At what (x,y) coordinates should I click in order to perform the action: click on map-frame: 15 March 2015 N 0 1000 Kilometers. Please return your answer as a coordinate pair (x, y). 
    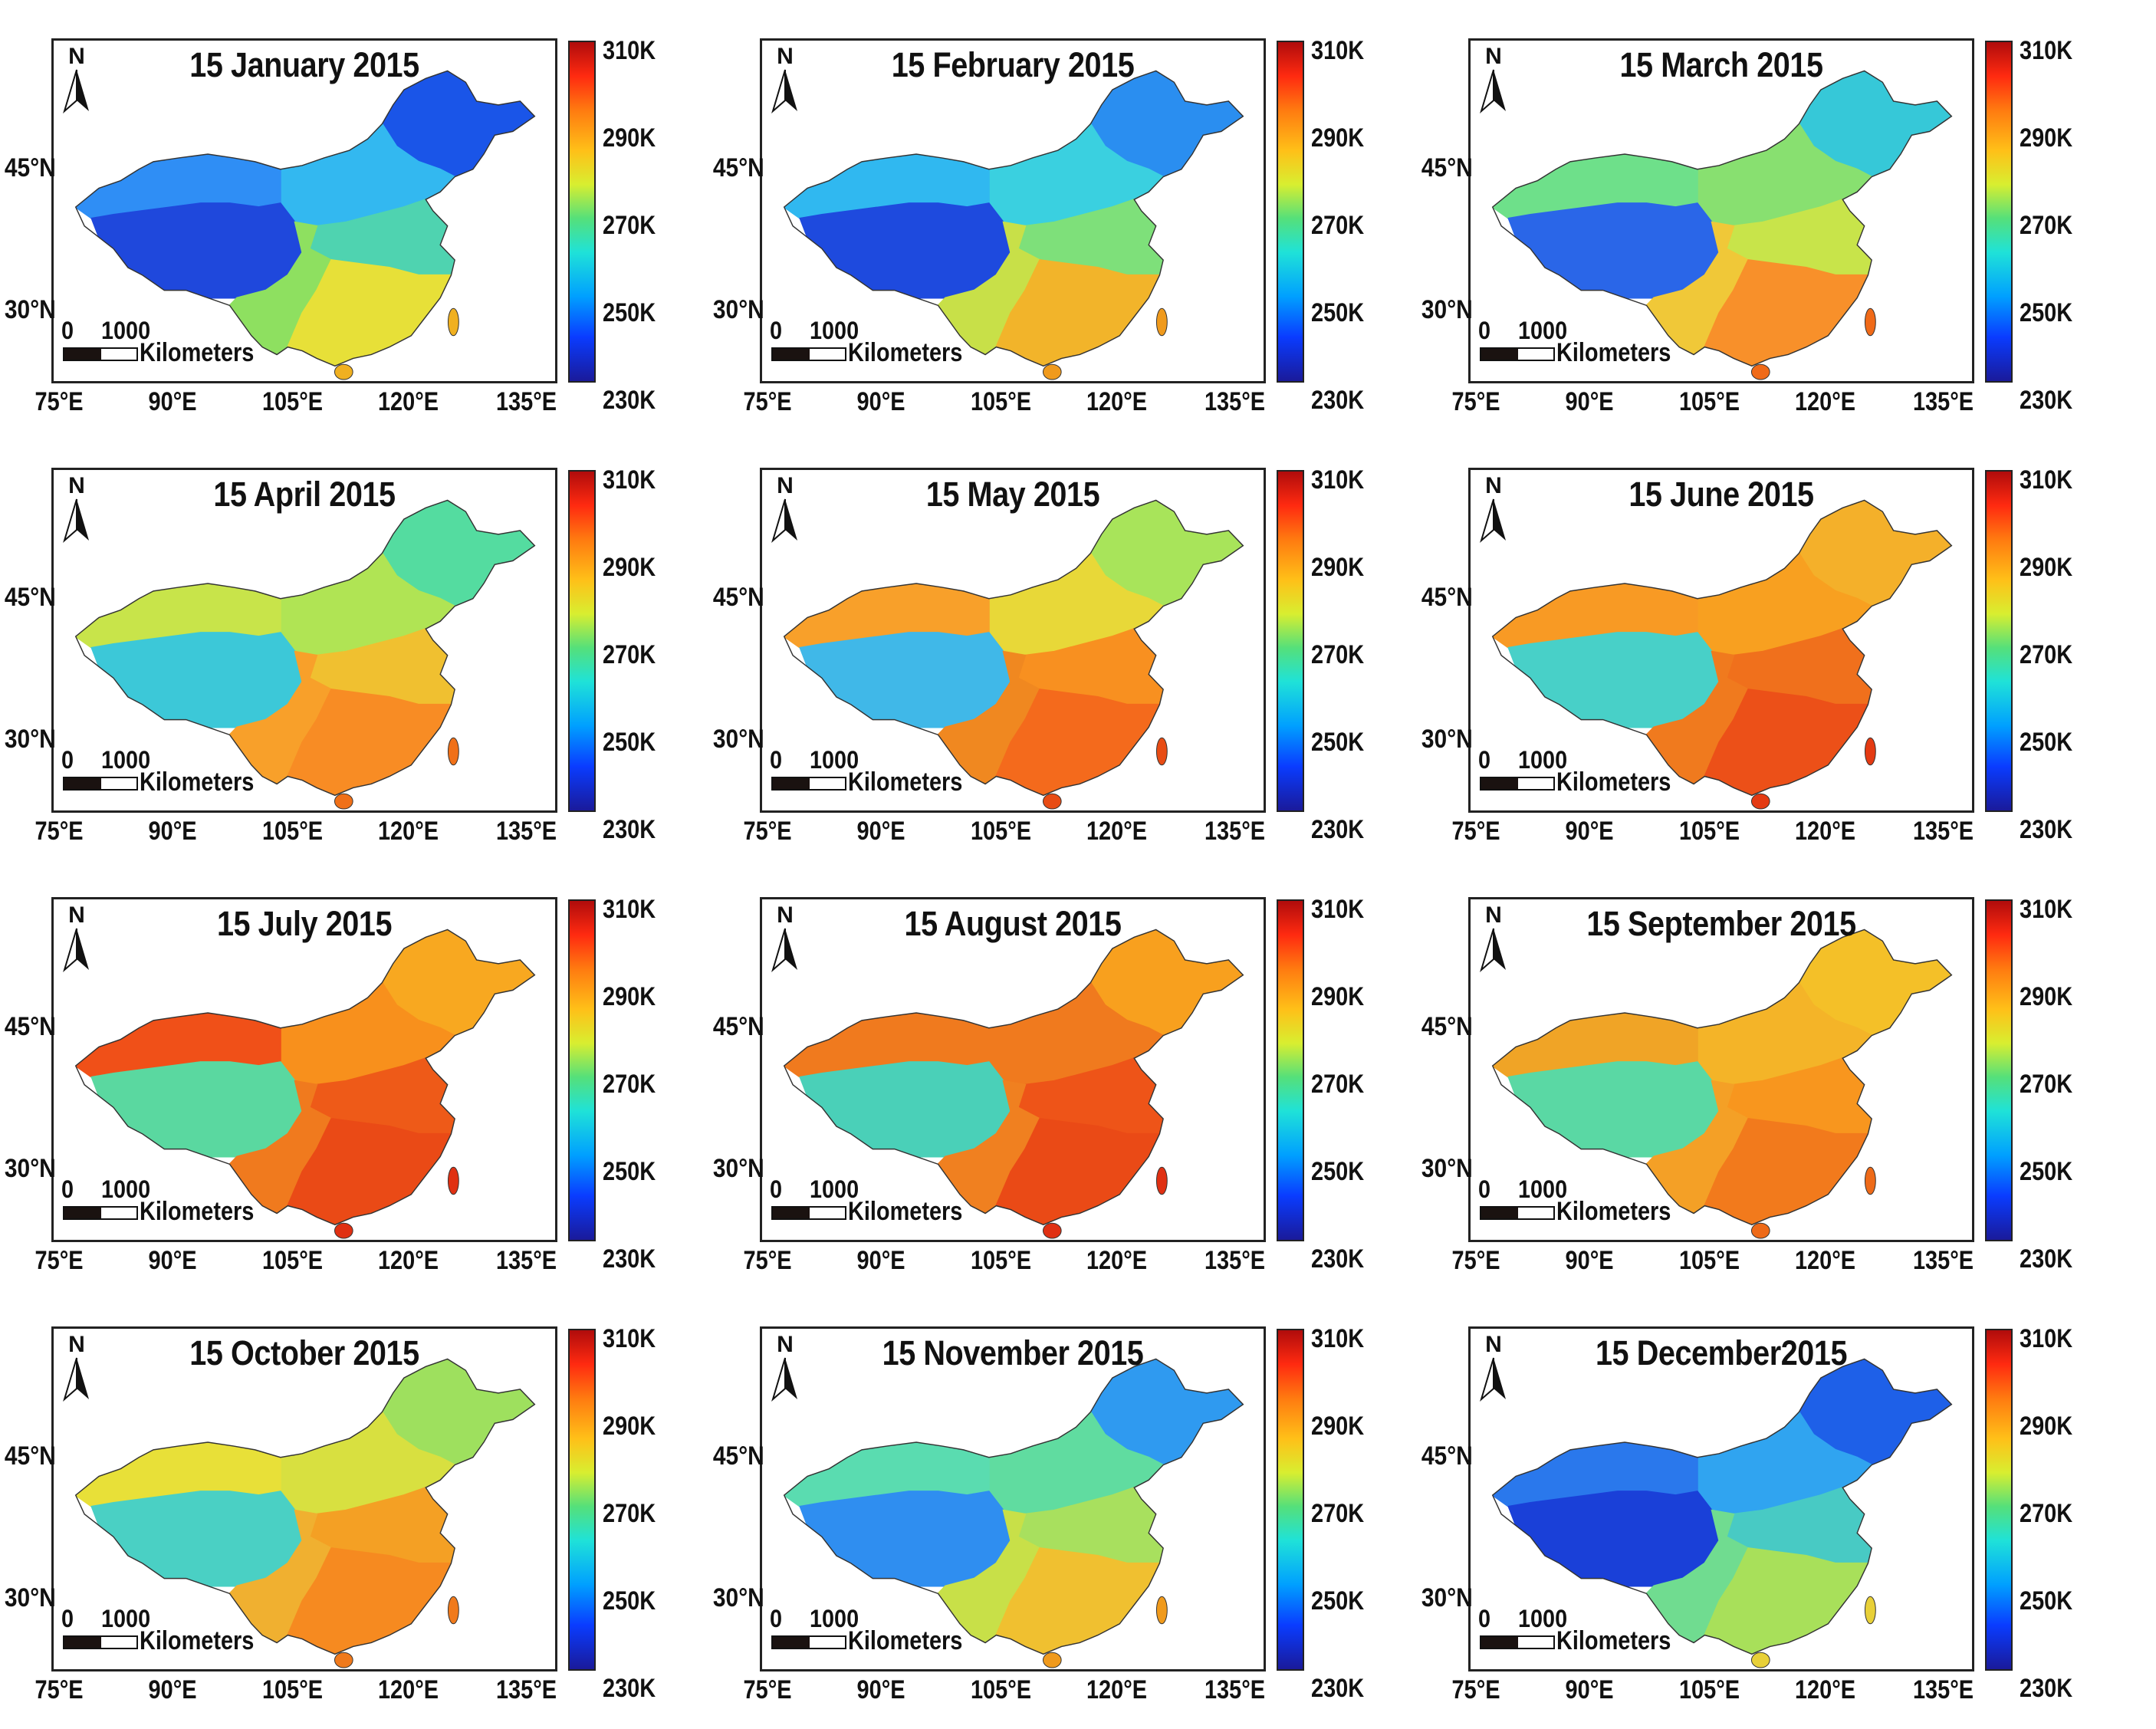
    Looking at the image, I should click on (1721, 210).